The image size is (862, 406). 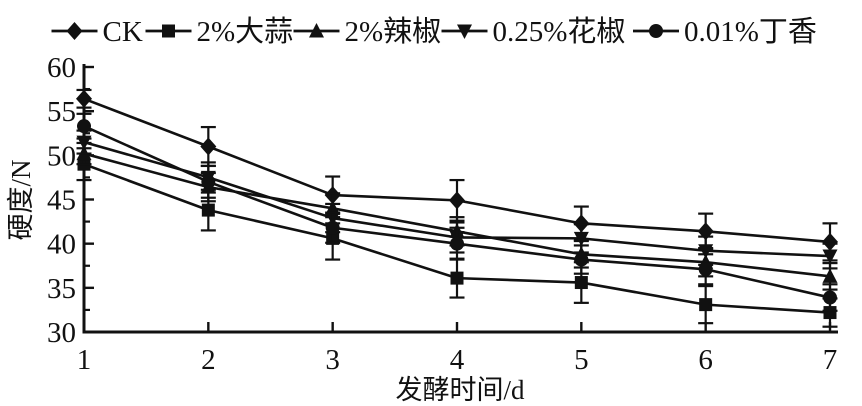 I want to click on y-tick-label: 45, so click(x=61, y=201).